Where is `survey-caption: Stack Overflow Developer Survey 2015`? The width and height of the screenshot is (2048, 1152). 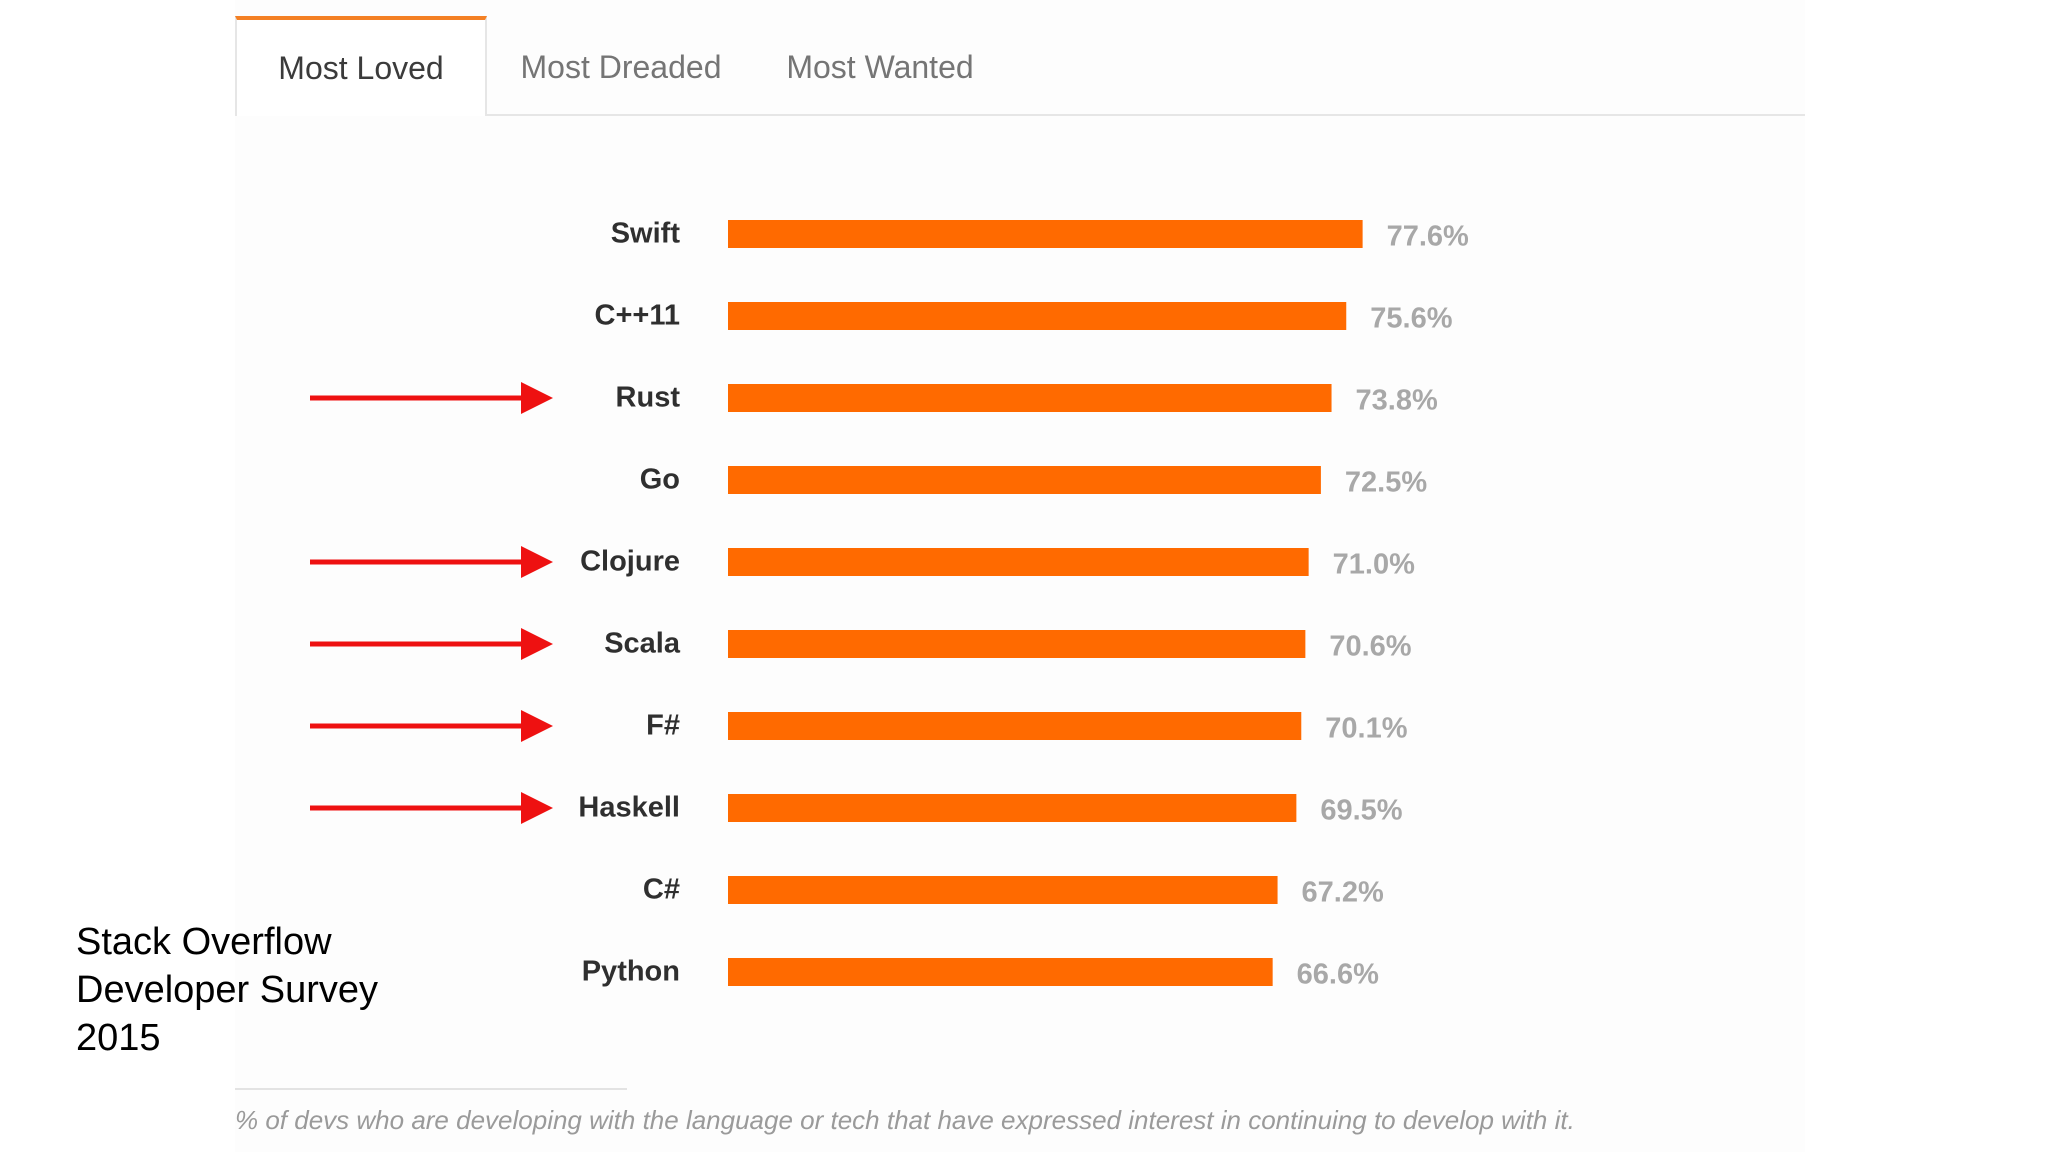
survey-caption: Stack Overflow Developer Survey 2015 is located at coordinates (227, 990).